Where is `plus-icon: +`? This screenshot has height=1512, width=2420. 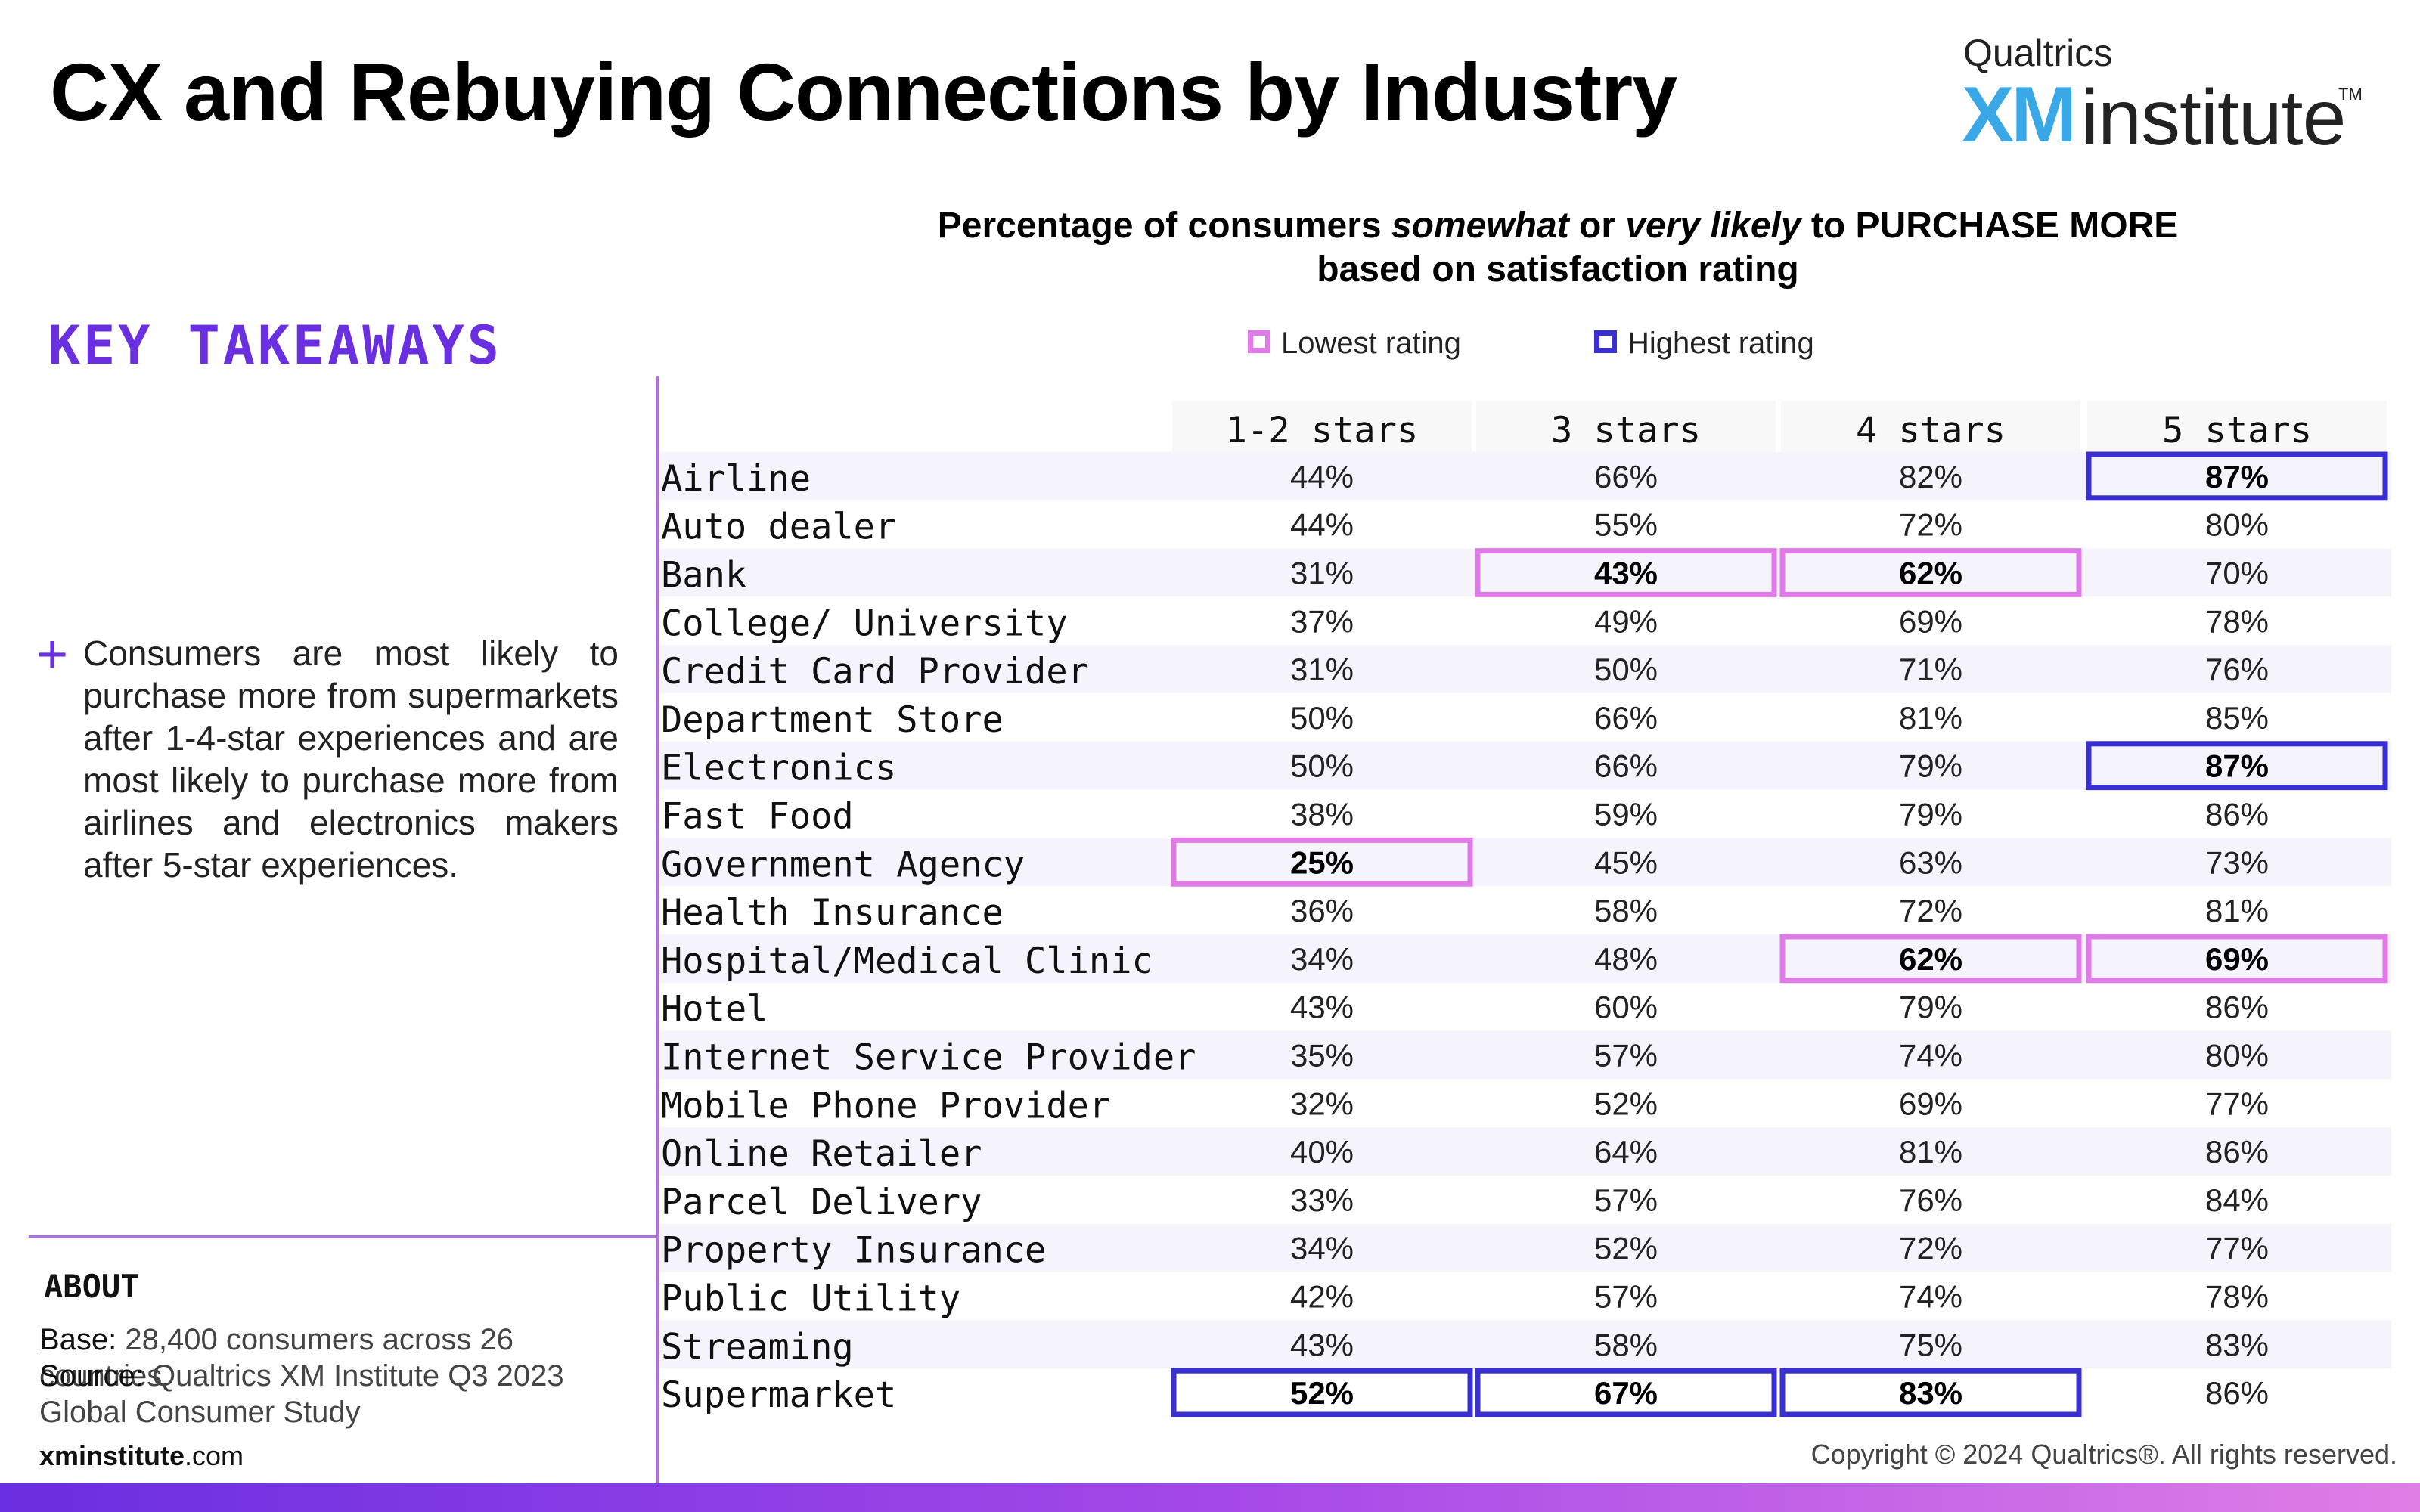
plus-icon: + is located at coordinates (53, 654).